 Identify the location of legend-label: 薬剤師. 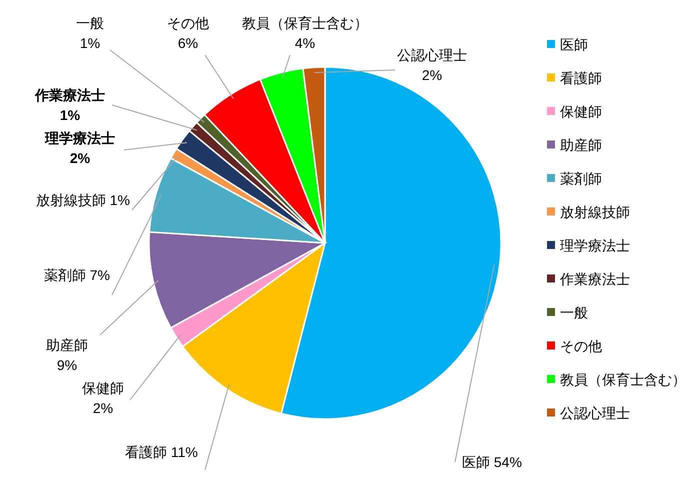
(581, 178).